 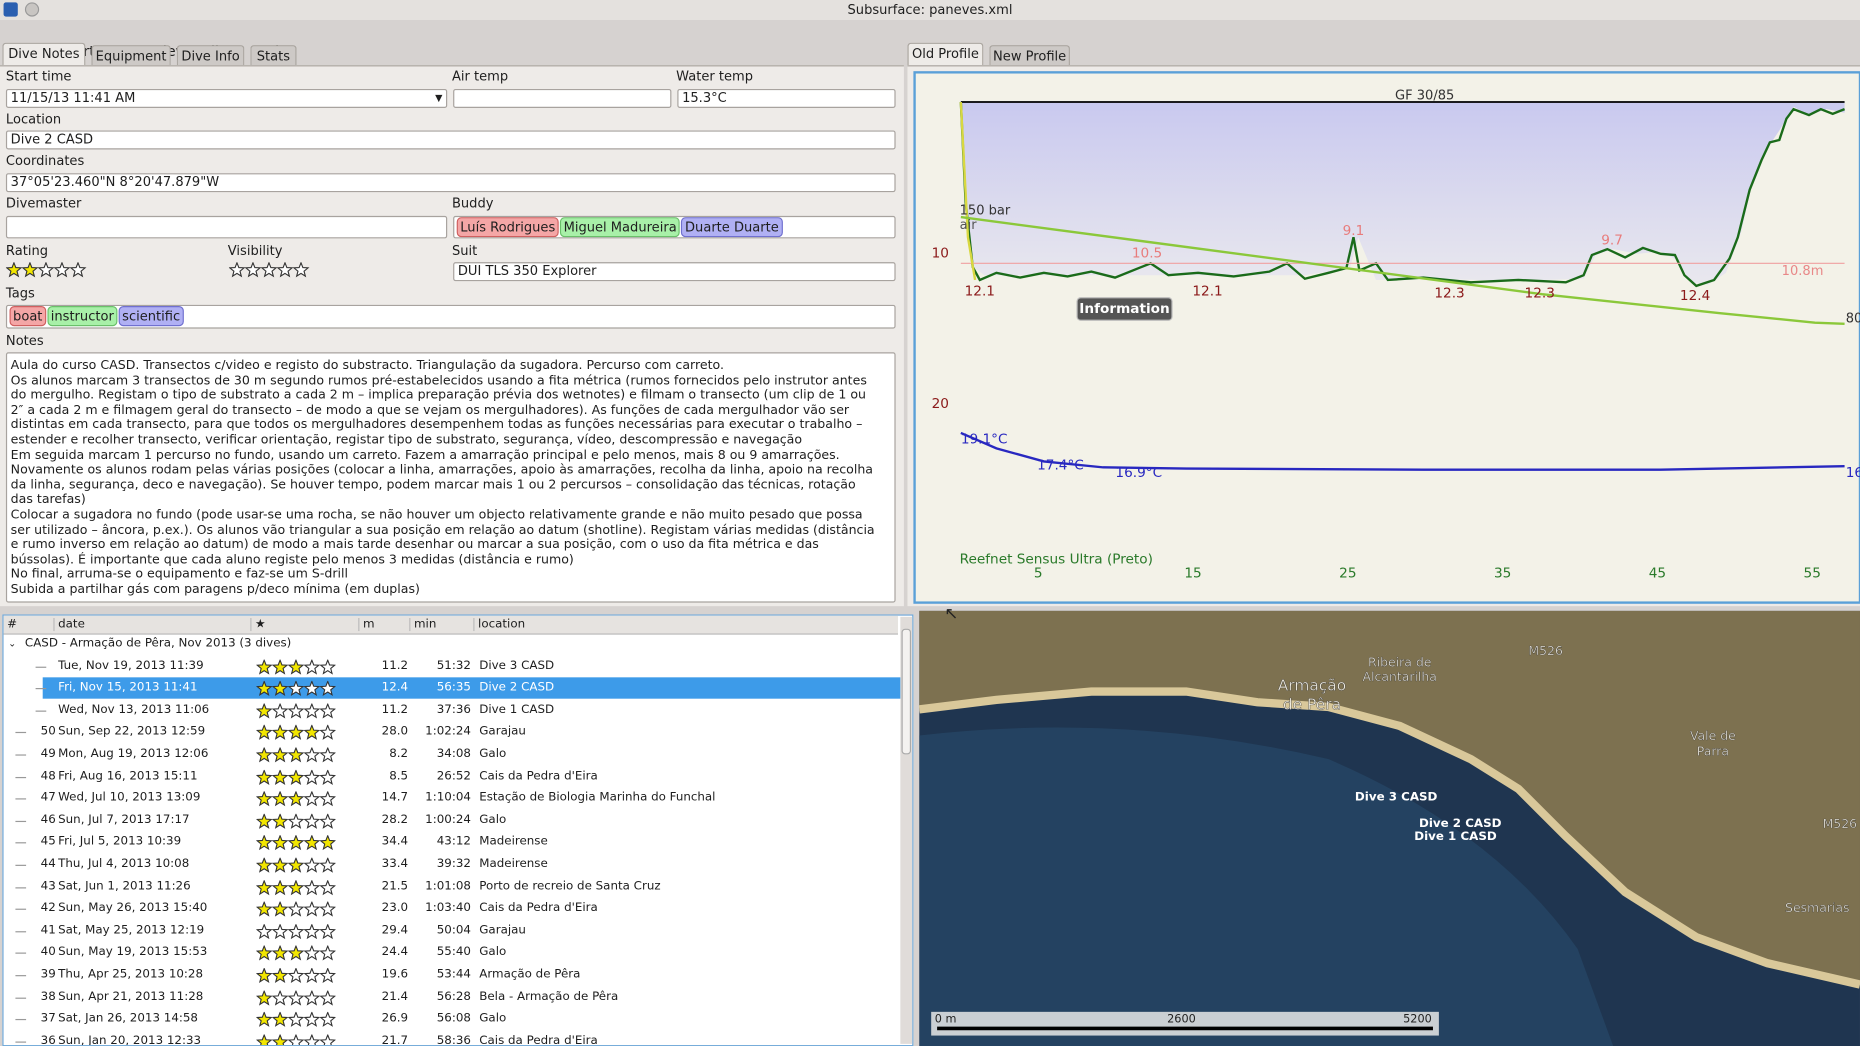 What do you see at coordinates (674, 272) in the screenshot?
I see `suit-field: DUI TLS 350 Explorer` at bounding box center [674, 272].